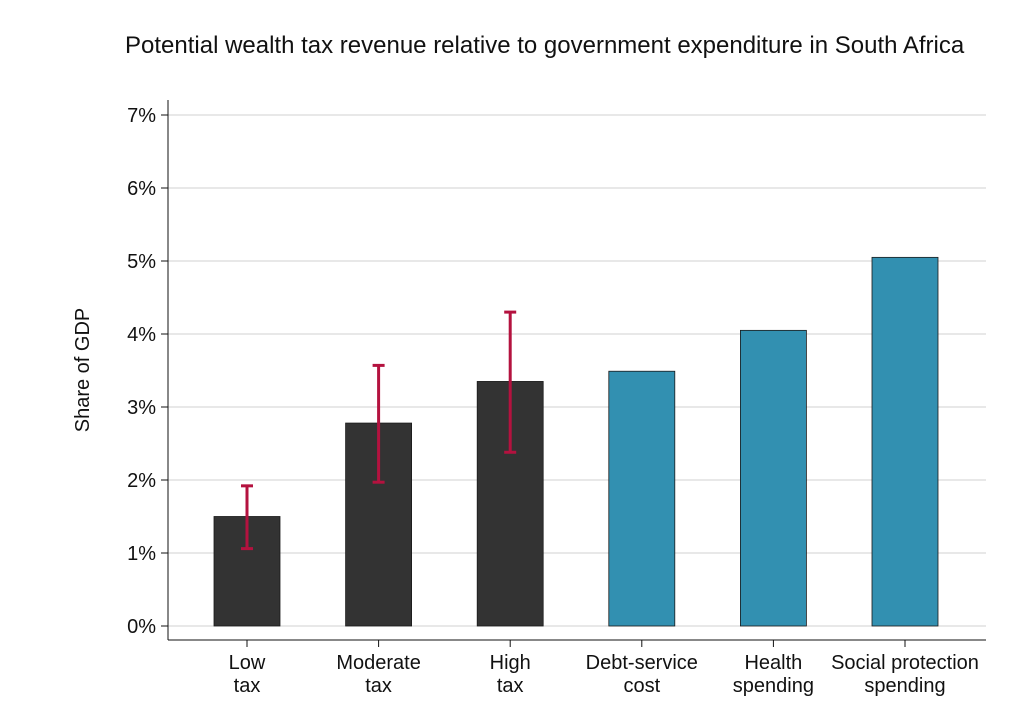 The height and width of the screenshot is (704, 1034). What do you see at coordinates (510, 663) in the screenshot?
I see `x-category-label: High` at bounding box center [510, 663].